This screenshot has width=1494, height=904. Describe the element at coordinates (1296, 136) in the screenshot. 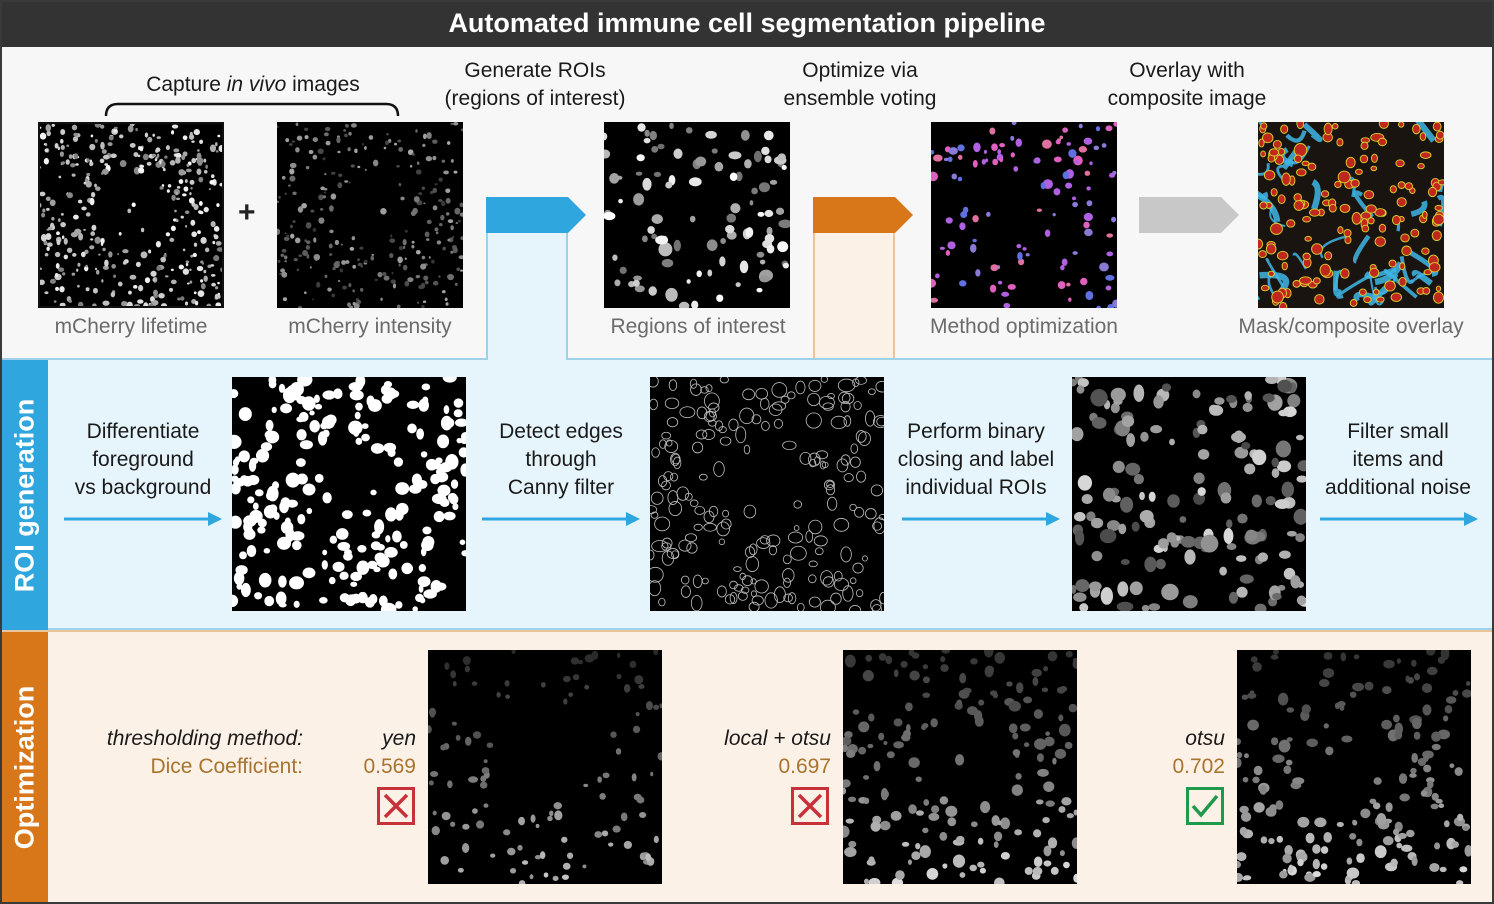

I see `vessel-strand` at that location.